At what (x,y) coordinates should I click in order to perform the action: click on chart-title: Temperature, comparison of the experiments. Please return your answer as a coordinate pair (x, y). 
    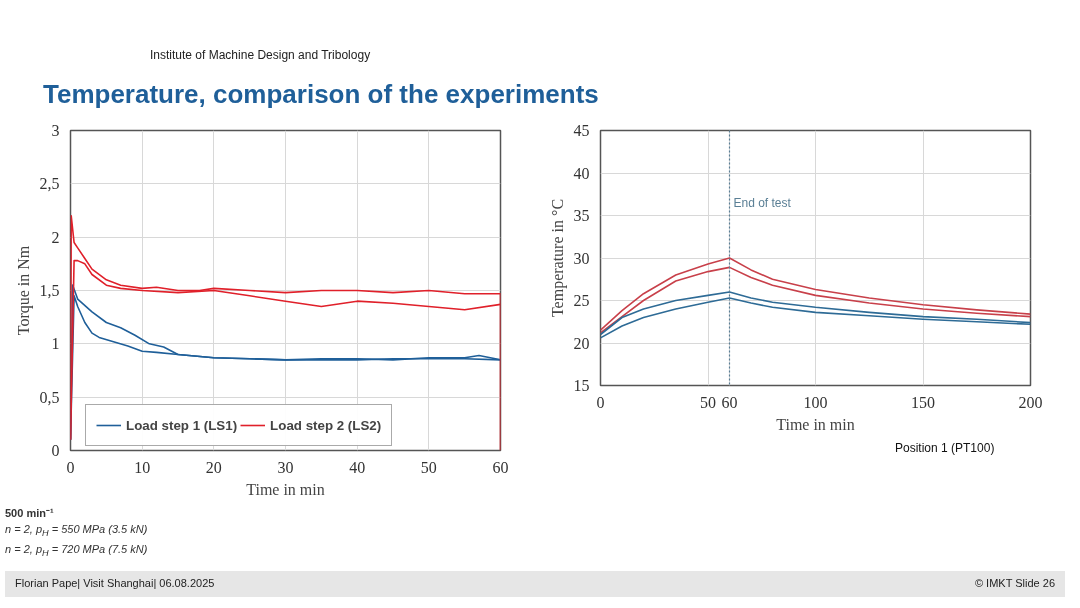
    Looking at the image, I should click on (321, 95).